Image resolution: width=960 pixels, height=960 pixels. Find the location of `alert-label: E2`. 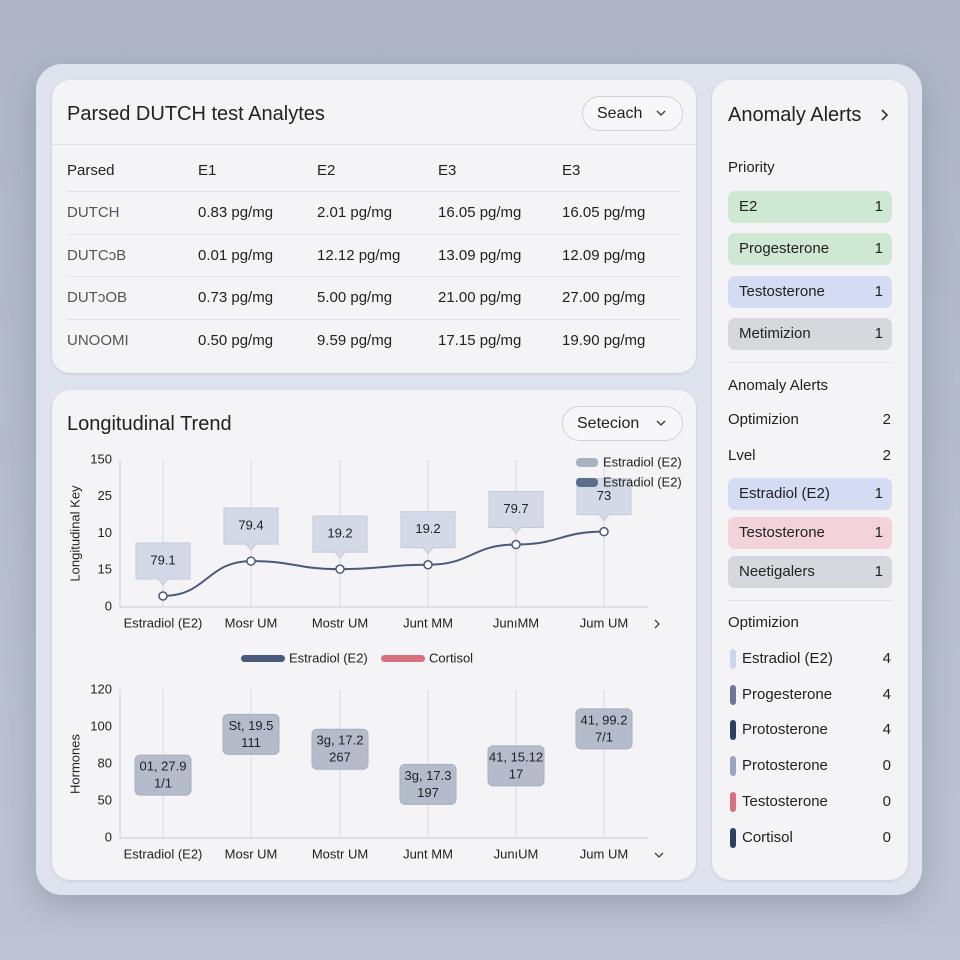

alert-label: E2 is located at coordinates (748, 206).